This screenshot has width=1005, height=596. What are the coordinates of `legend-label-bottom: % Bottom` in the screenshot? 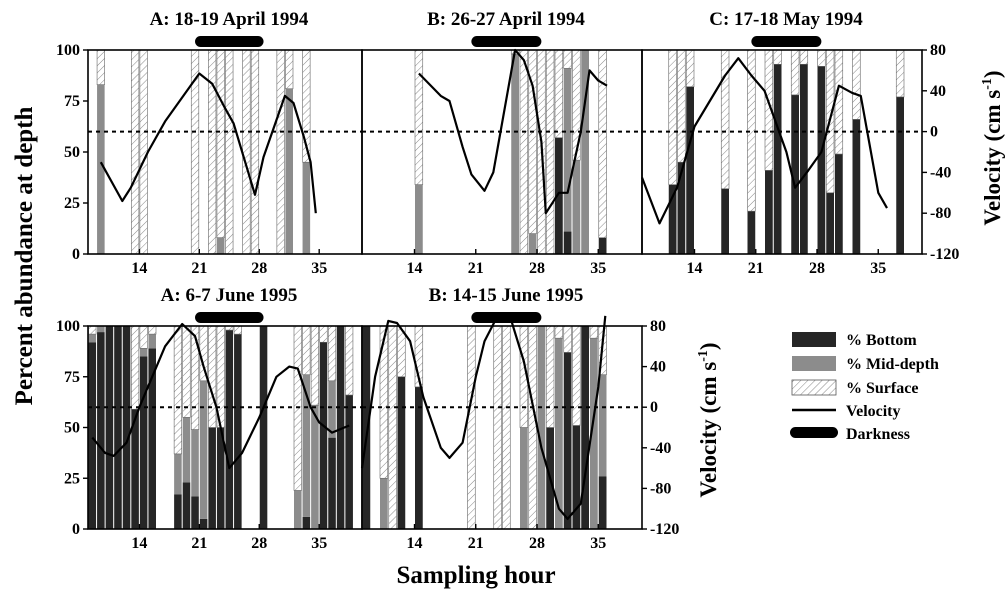 It's located at (881, 340).